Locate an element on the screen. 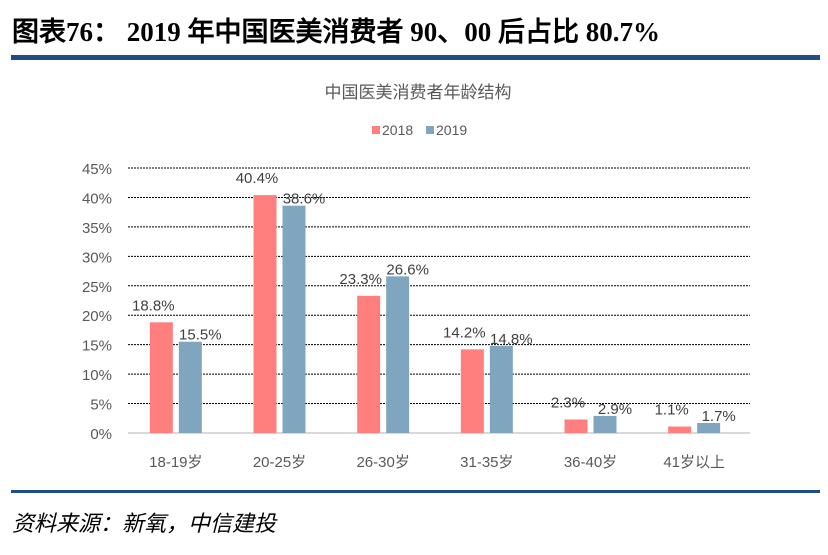 The image size is (828, 555). y-tick-label: 5% is located at coordinates (101, 405).